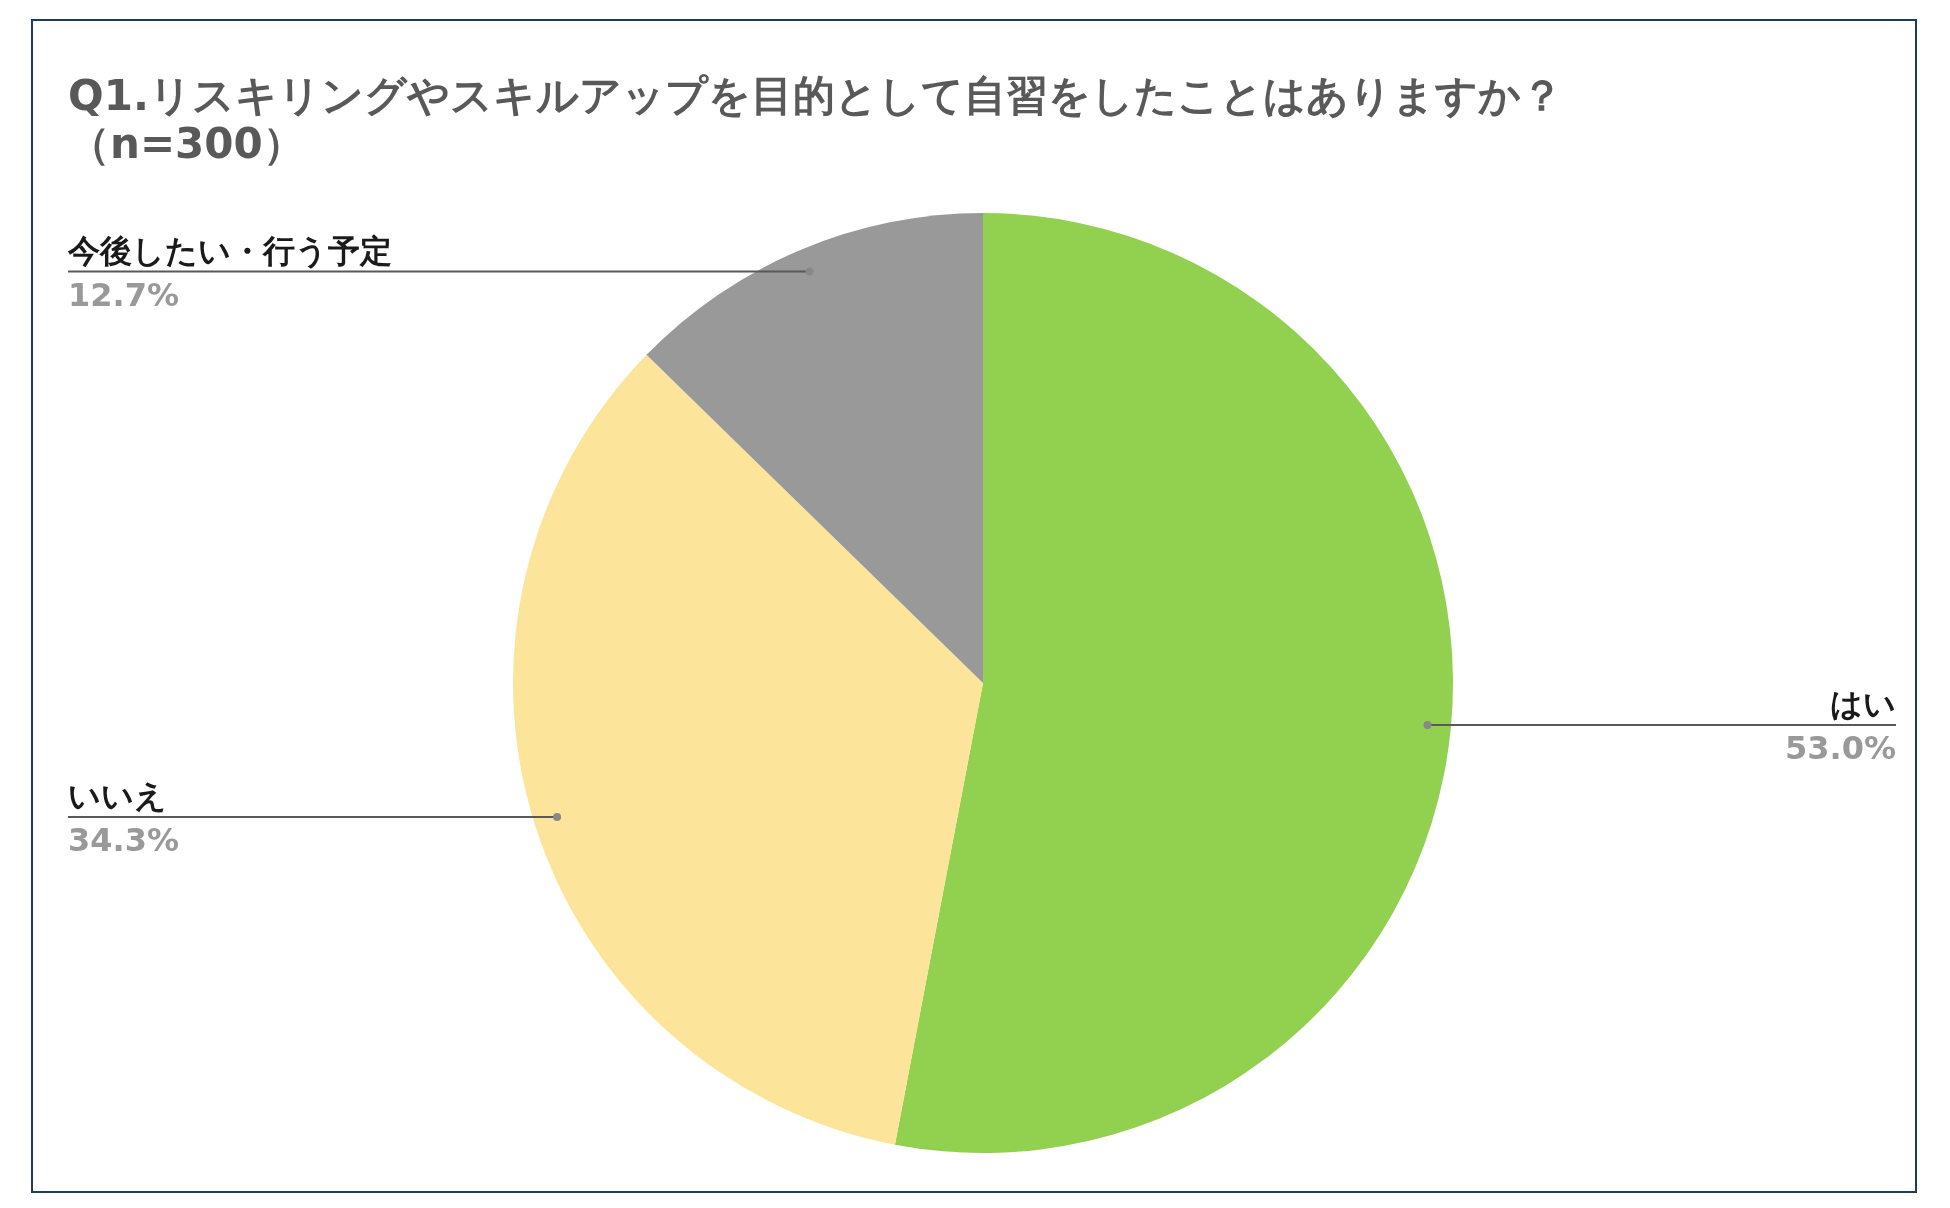  I want to click on slice-label: いいえ, so click(117, 795).